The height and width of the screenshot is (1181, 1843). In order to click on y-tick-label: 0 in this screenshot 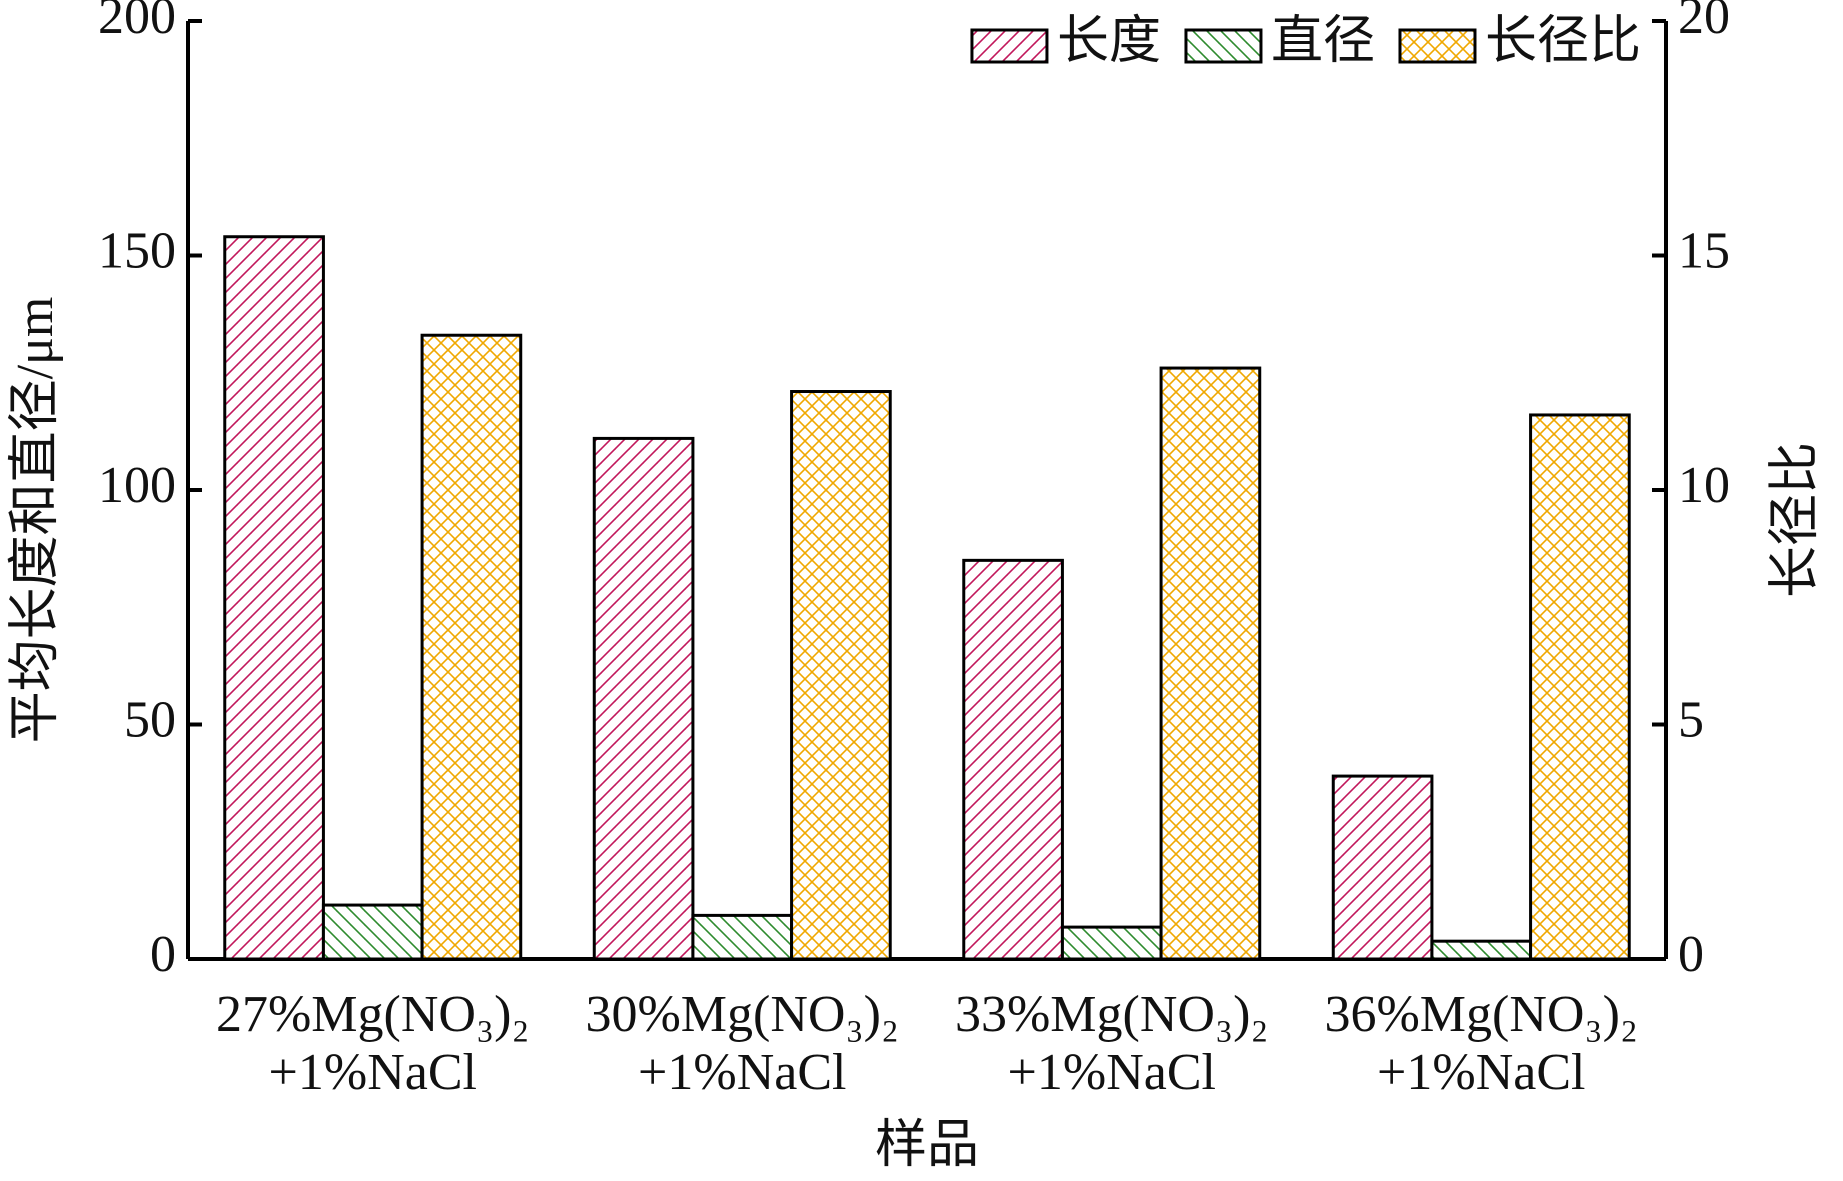, I will do `click(163, 954)`.